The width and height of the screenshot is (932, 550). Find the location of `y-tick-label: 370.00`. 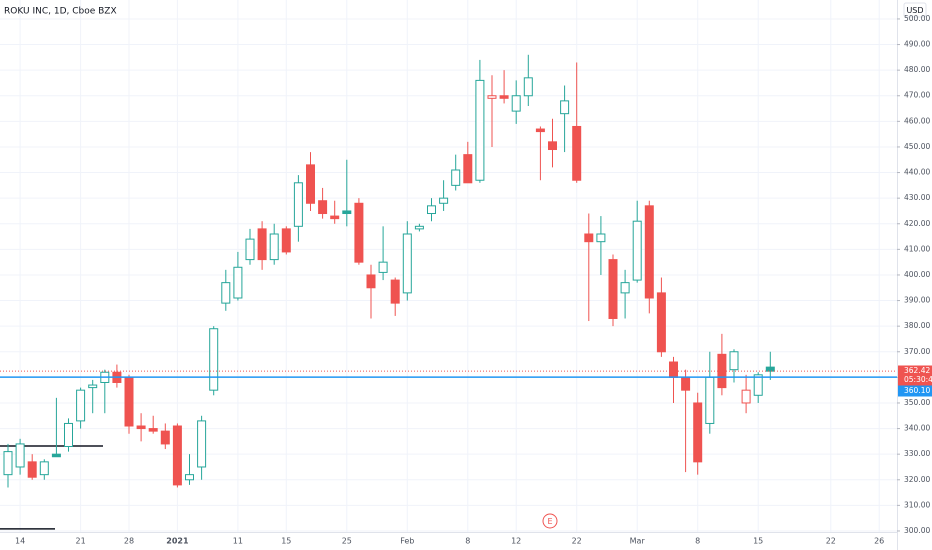

y-tick-label: 370.00 is located at coordinates (917, 351).